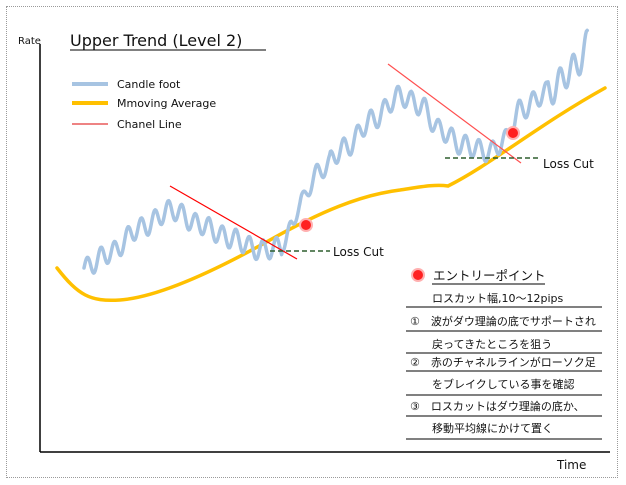  I want to click on note-line-6: ③ ロスカットはダウ理論の底か、, so click(497, 406).